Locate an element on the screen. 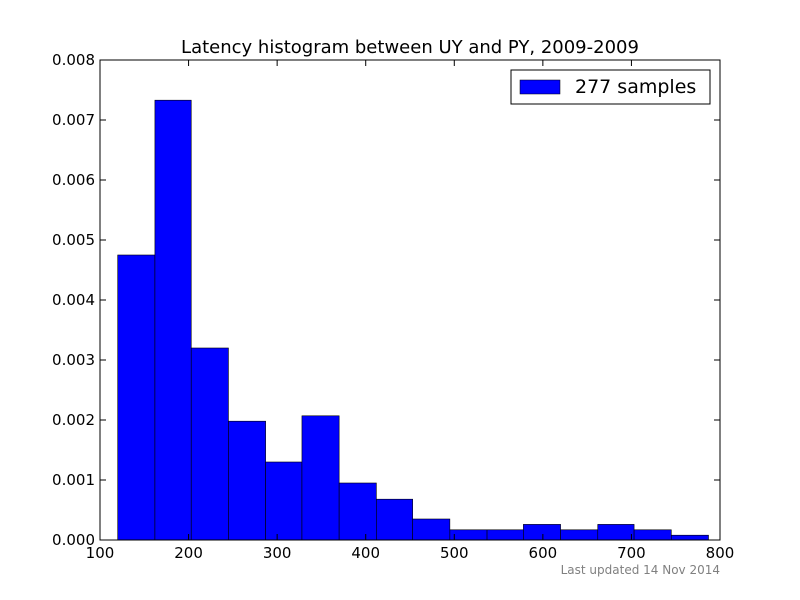 Image resolution: width=800 pixels, height=600 pixels. x-tick-label: 300 is located at coordinates (277, 553).